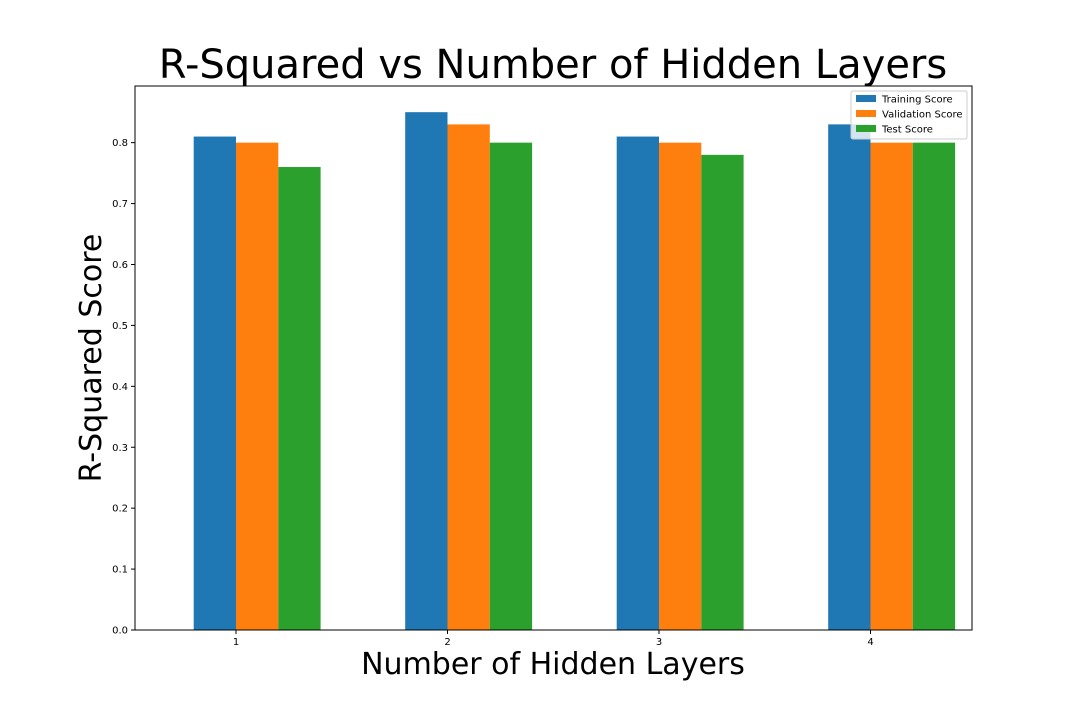 This screenshot has height=720, width=1080. What do you see at coordinates (120, 265) in the screenshot?
I see `y-tick-label: 0.6` at bounding box center [120, 265].